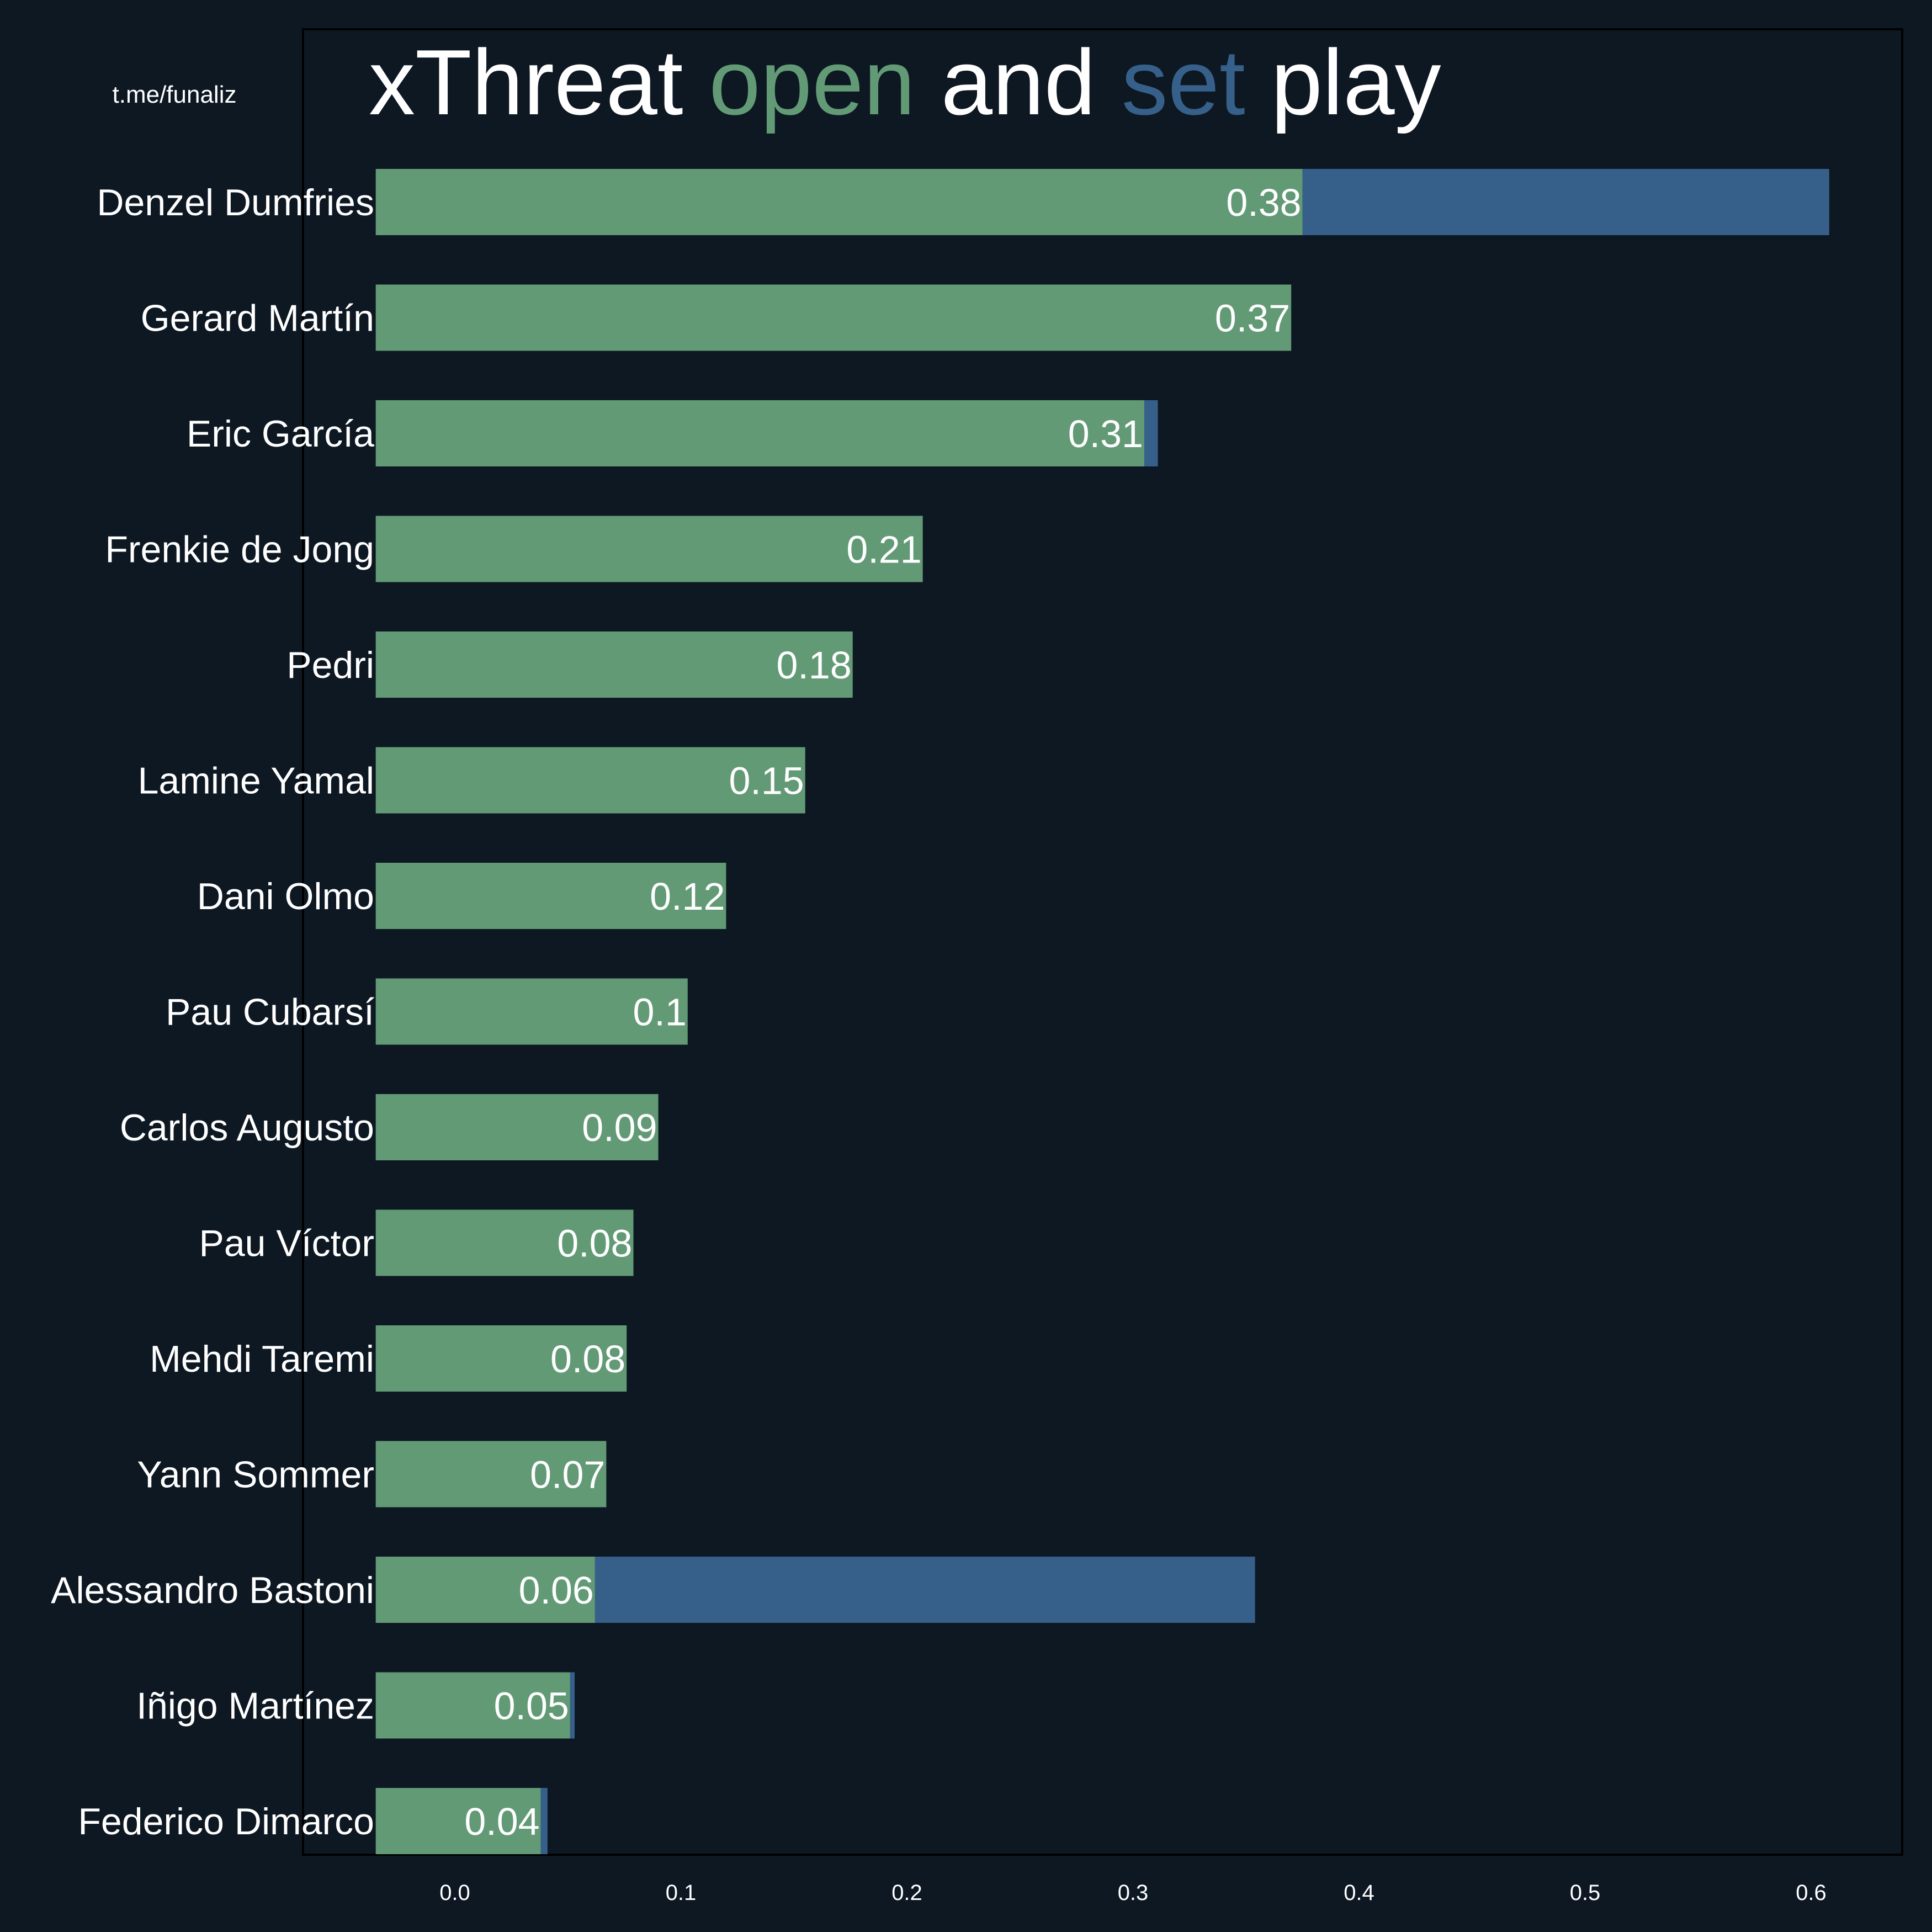 This screenshot has height=1932, width=1932. Describe the element at coordinates (814, 665) in the screenshot. I see `bar-value-label: 0.18` at that location.